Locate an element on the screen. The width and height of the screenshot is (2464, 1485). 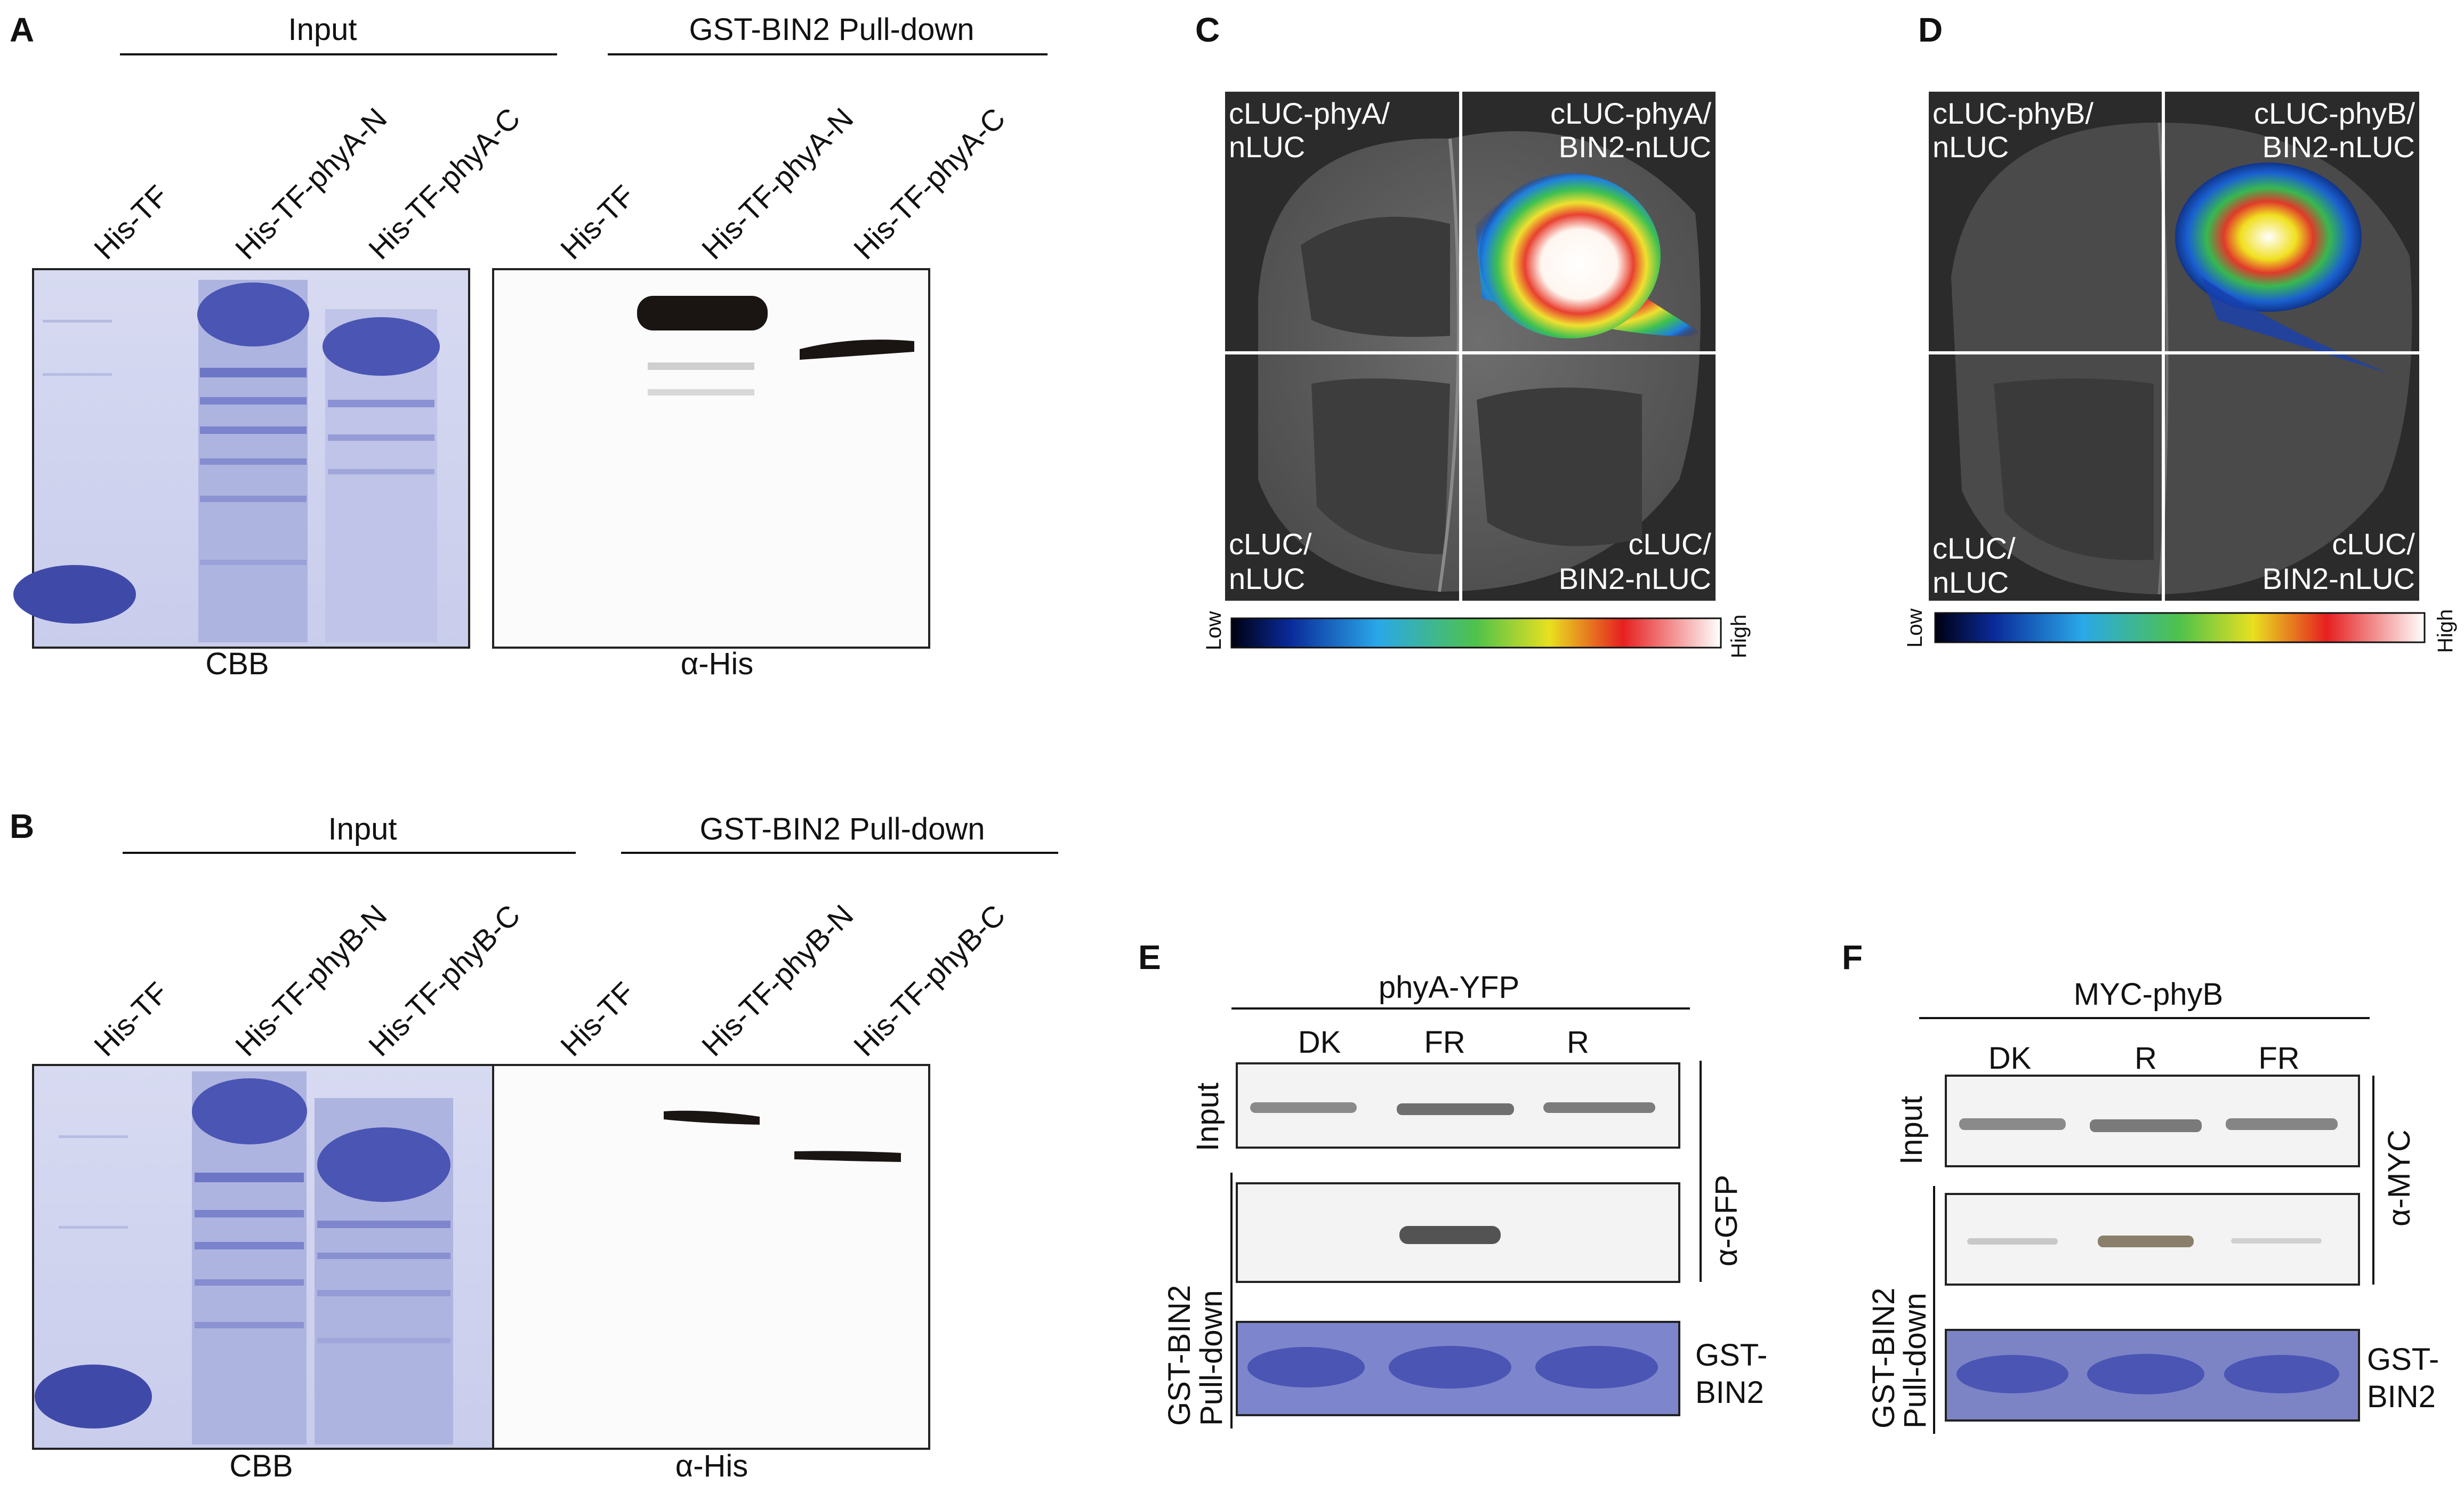
panel-c-q-bl-2: nLUC is located at coordinates (1267, 578).